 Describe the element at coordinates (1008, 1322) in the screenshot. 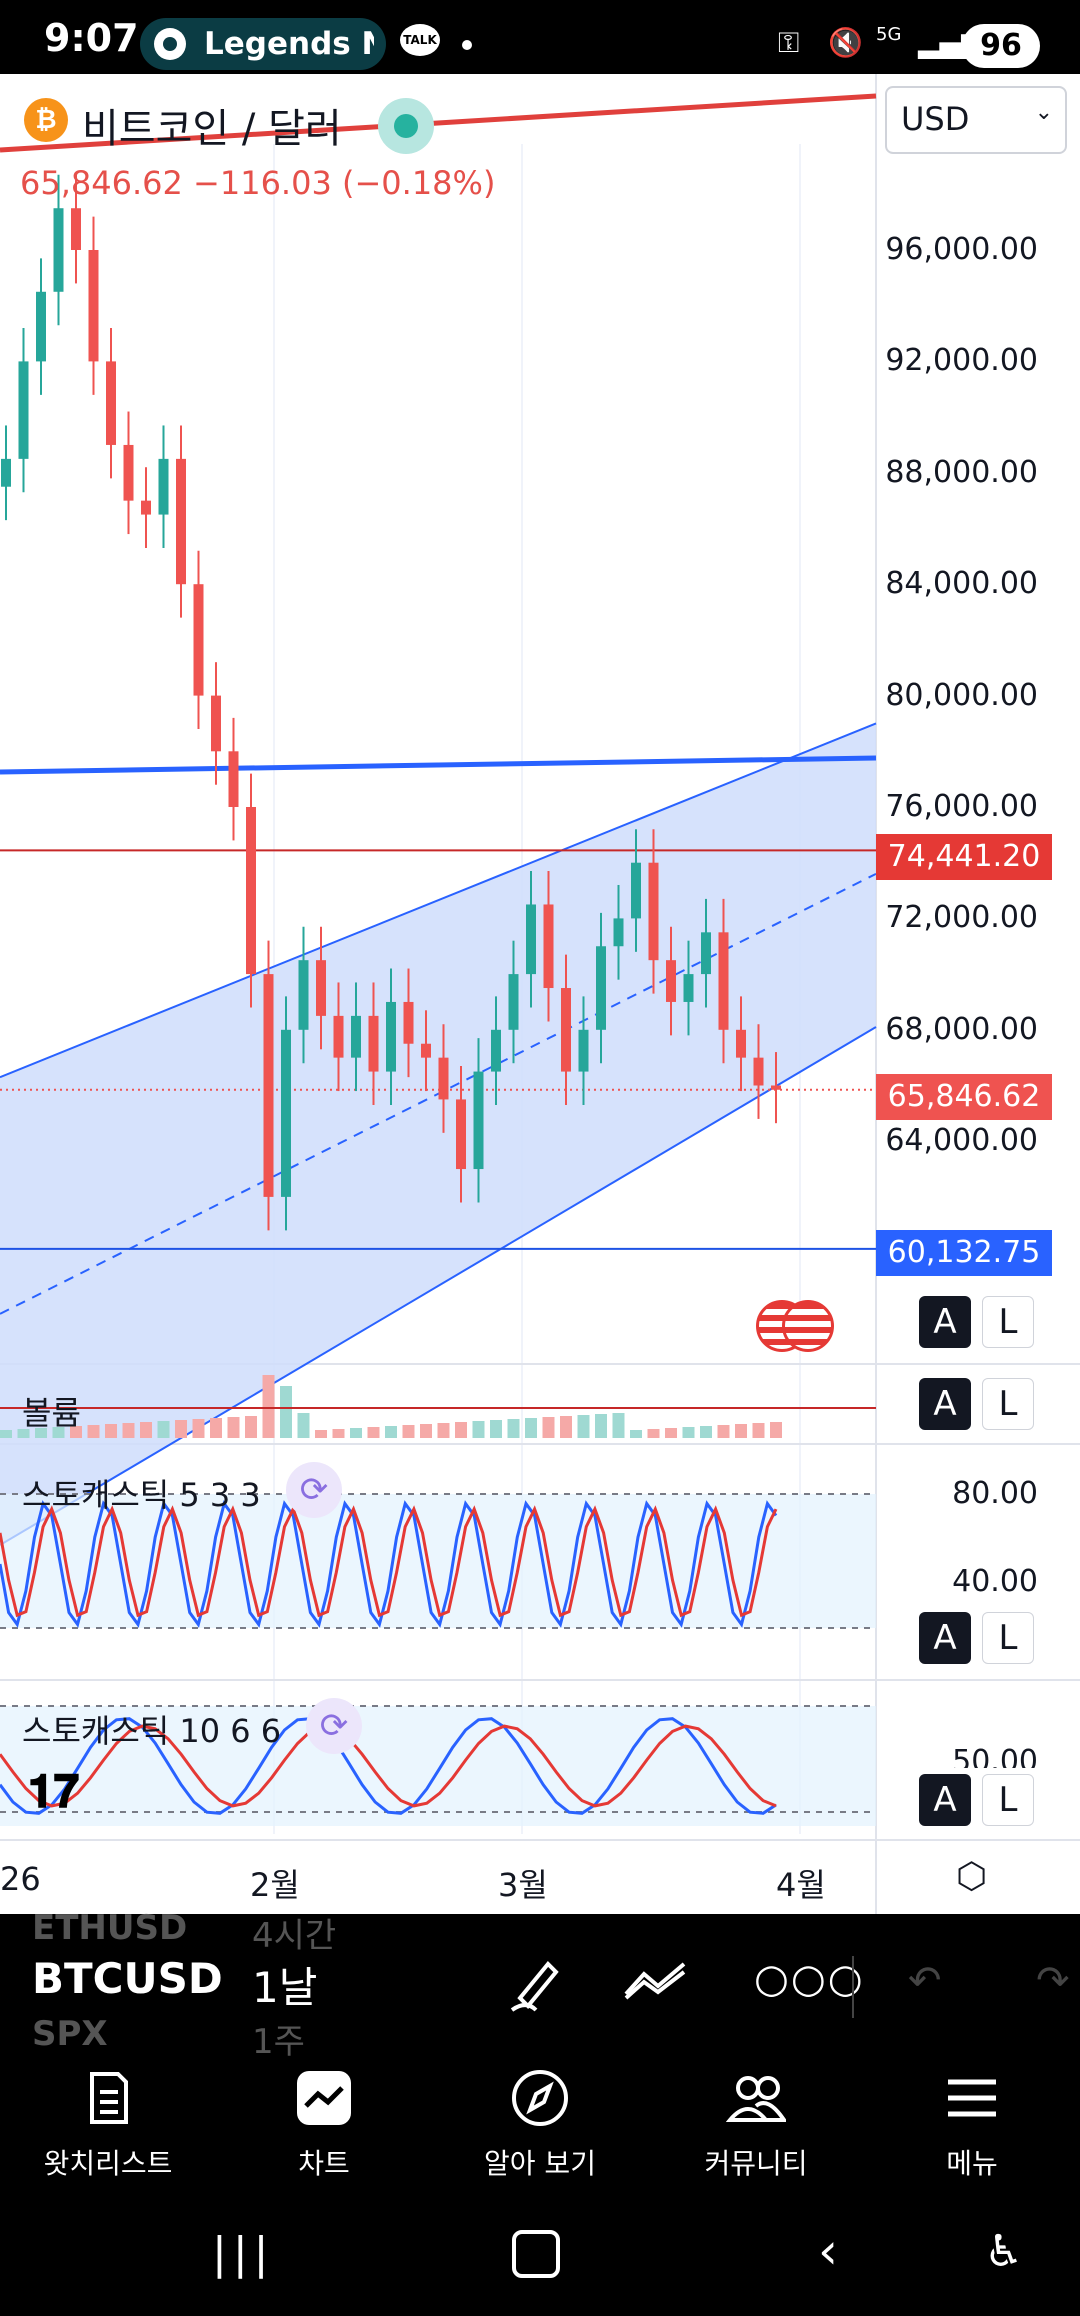

I see `log-scale-button: L` at that location.